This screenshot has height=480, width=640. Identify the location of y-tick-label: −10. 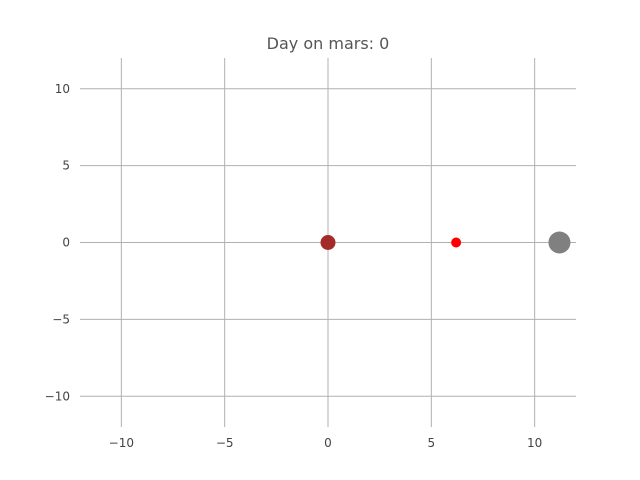
(57, 396).